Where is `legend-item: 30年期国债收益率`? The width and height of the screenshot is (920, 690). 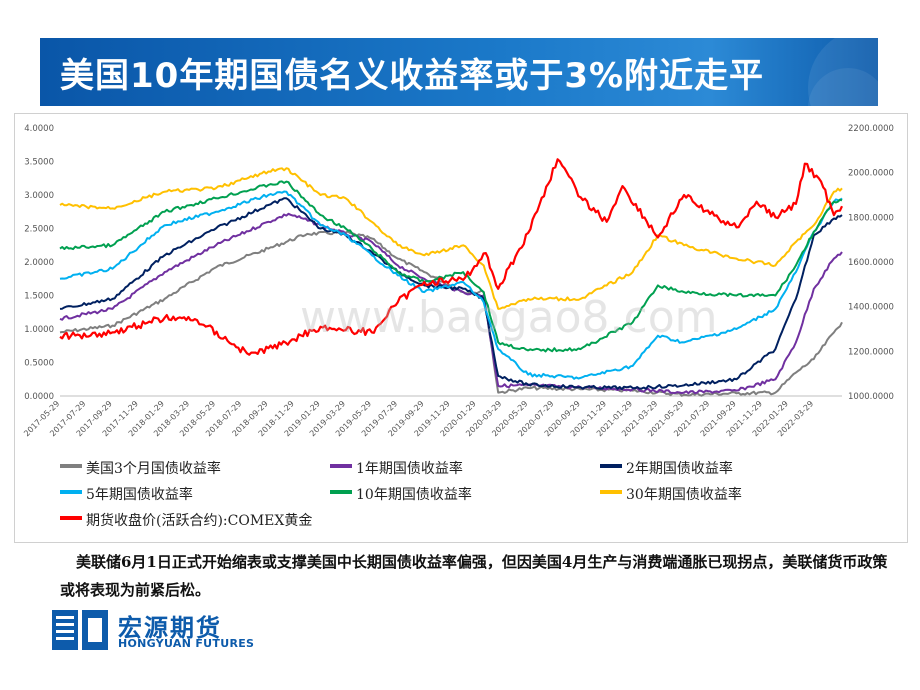 legend-item: 30年期国债收益率 is located at coordinates (671, 494).